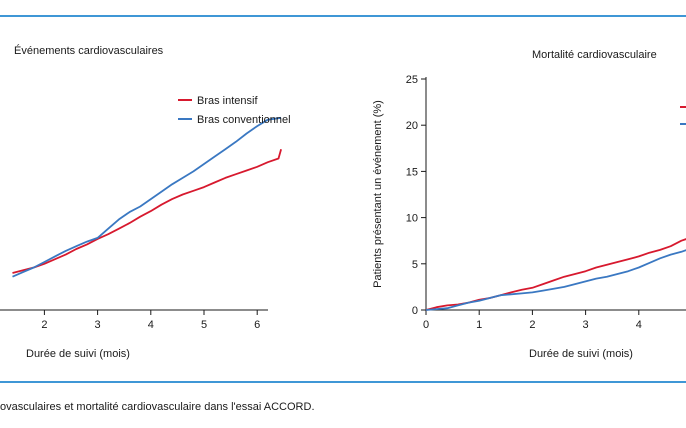 This screenshot has width=686, height=428. I want to click on left-x-tick-label: 5, so click(204, 325).